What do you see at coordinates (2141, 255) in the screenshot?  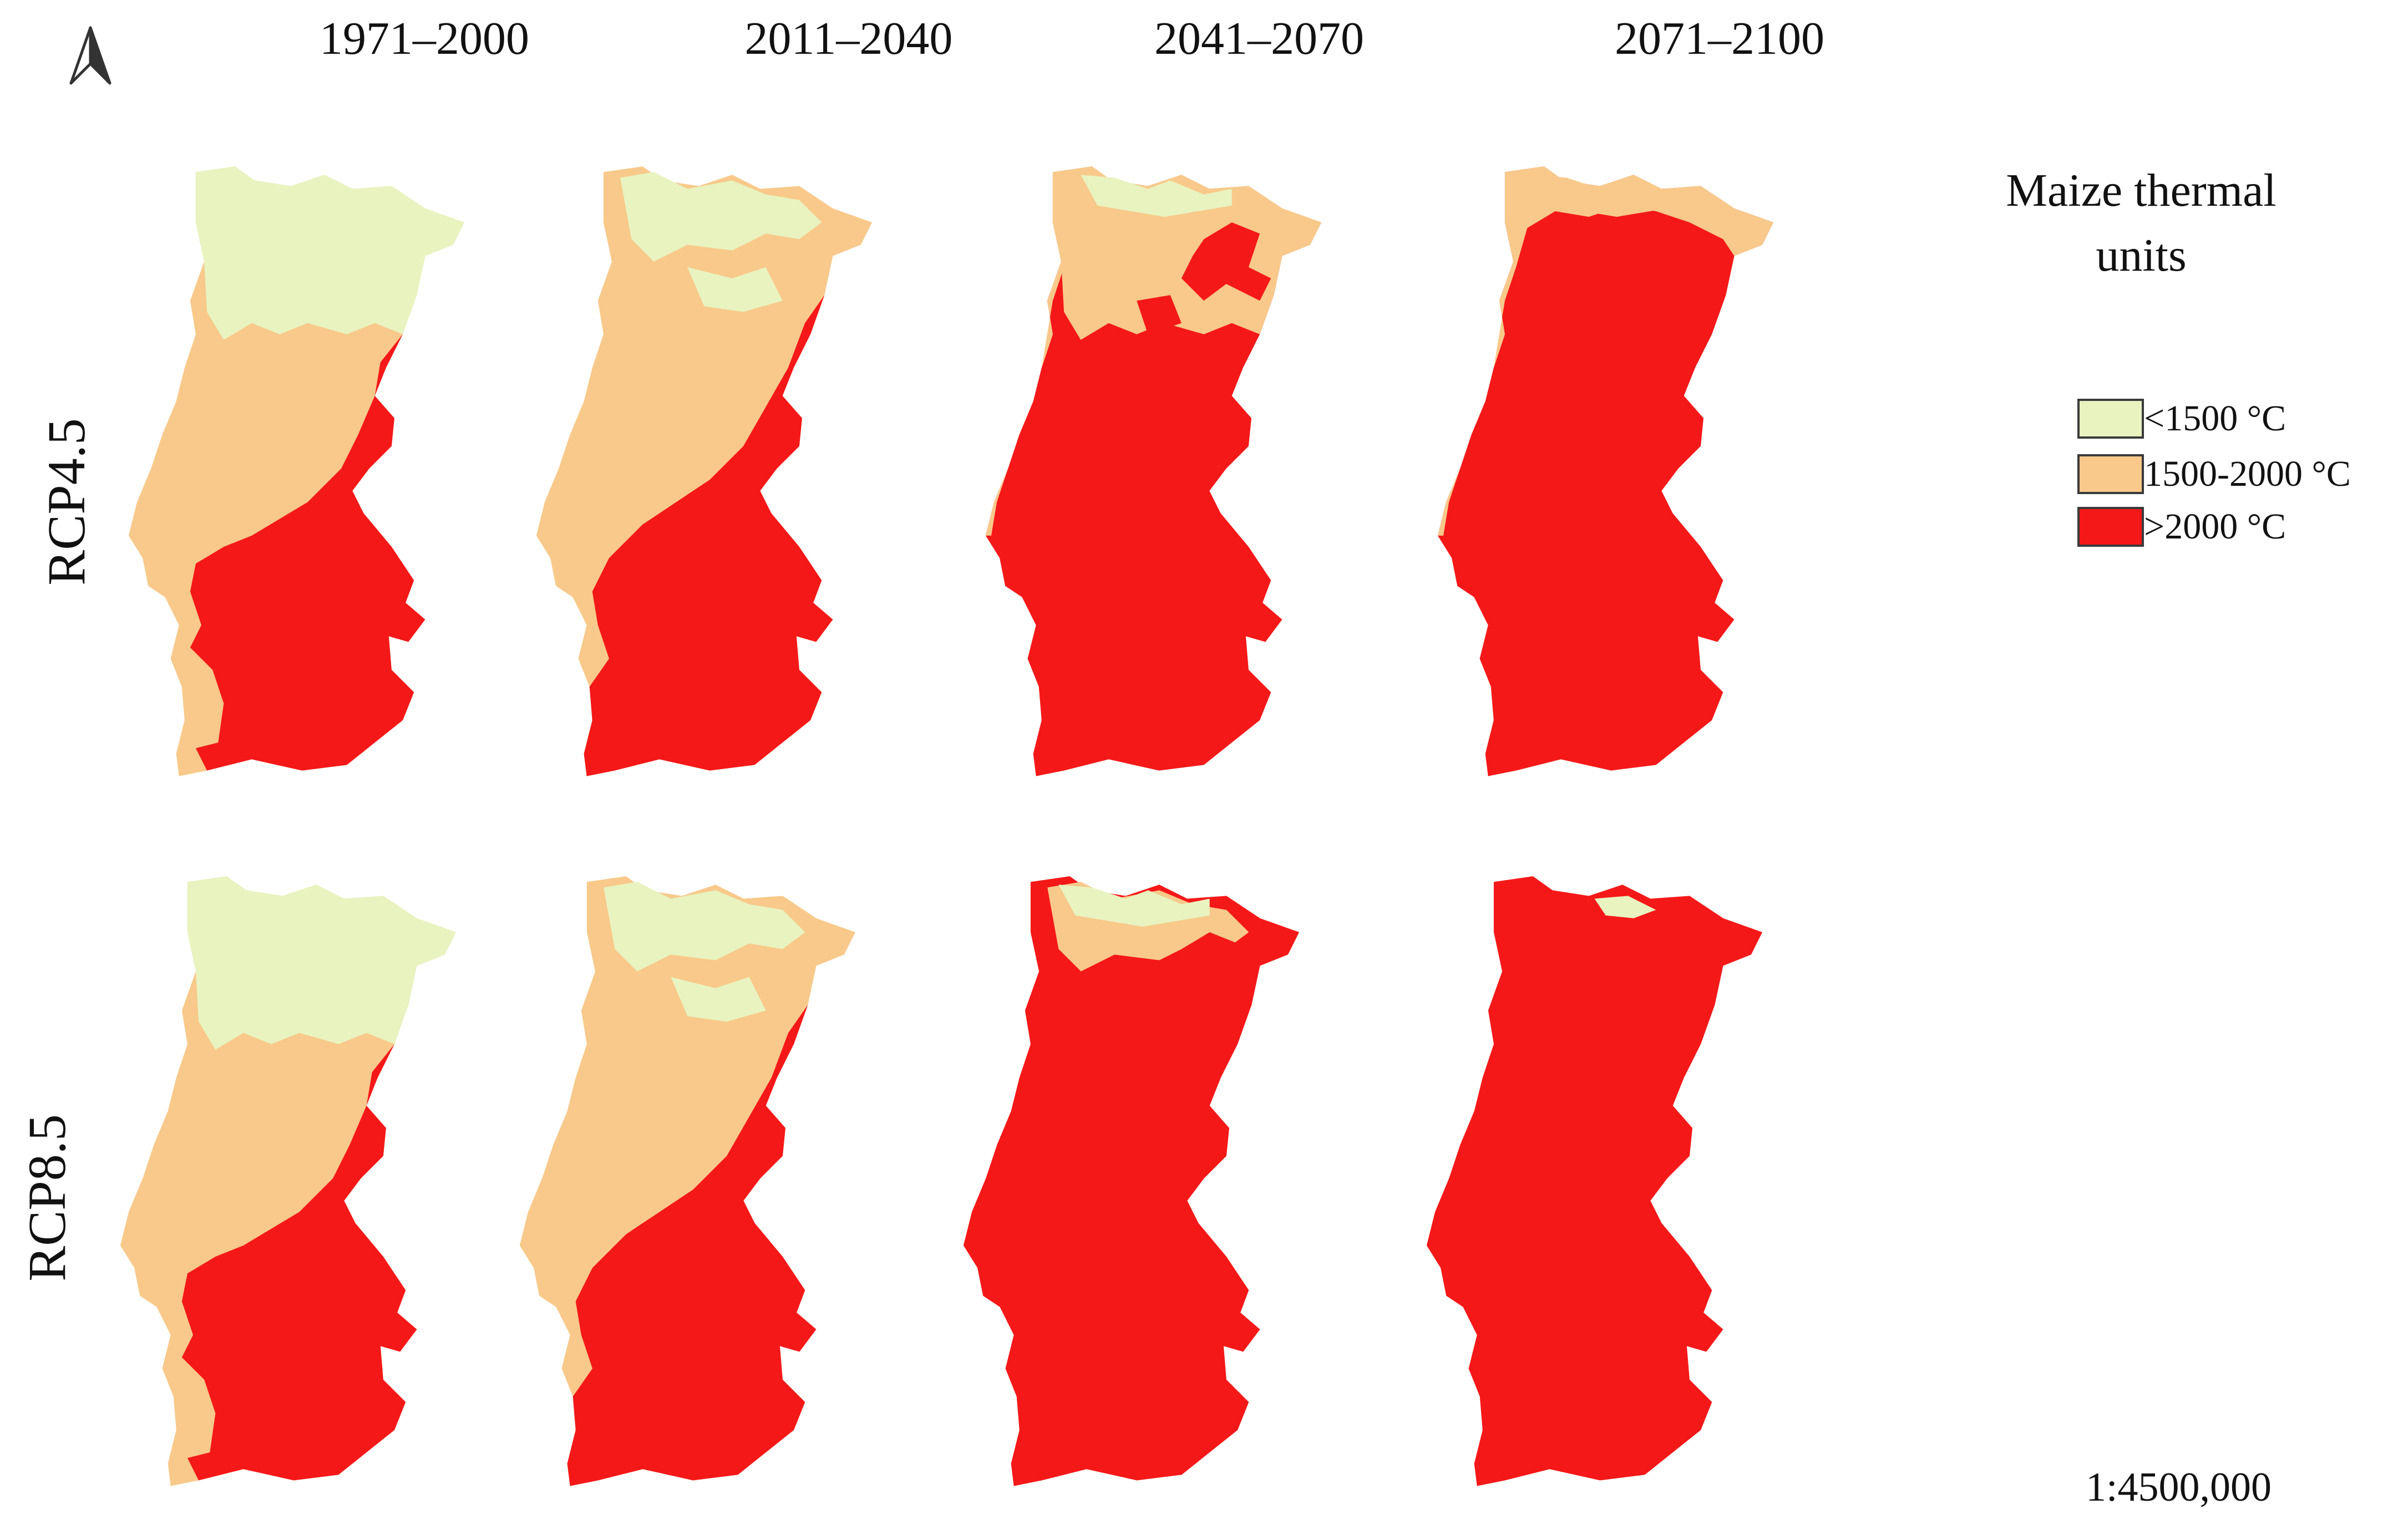 I see `legend-title-line2: units` at bounding box center [2141, 255].